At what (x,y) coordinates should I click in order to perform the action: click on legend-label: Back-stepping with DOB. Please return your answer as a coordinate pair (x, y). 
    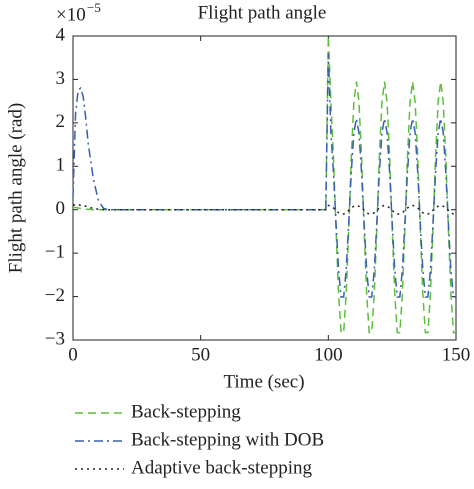
    Looking at the image, I should click on (227, 439).